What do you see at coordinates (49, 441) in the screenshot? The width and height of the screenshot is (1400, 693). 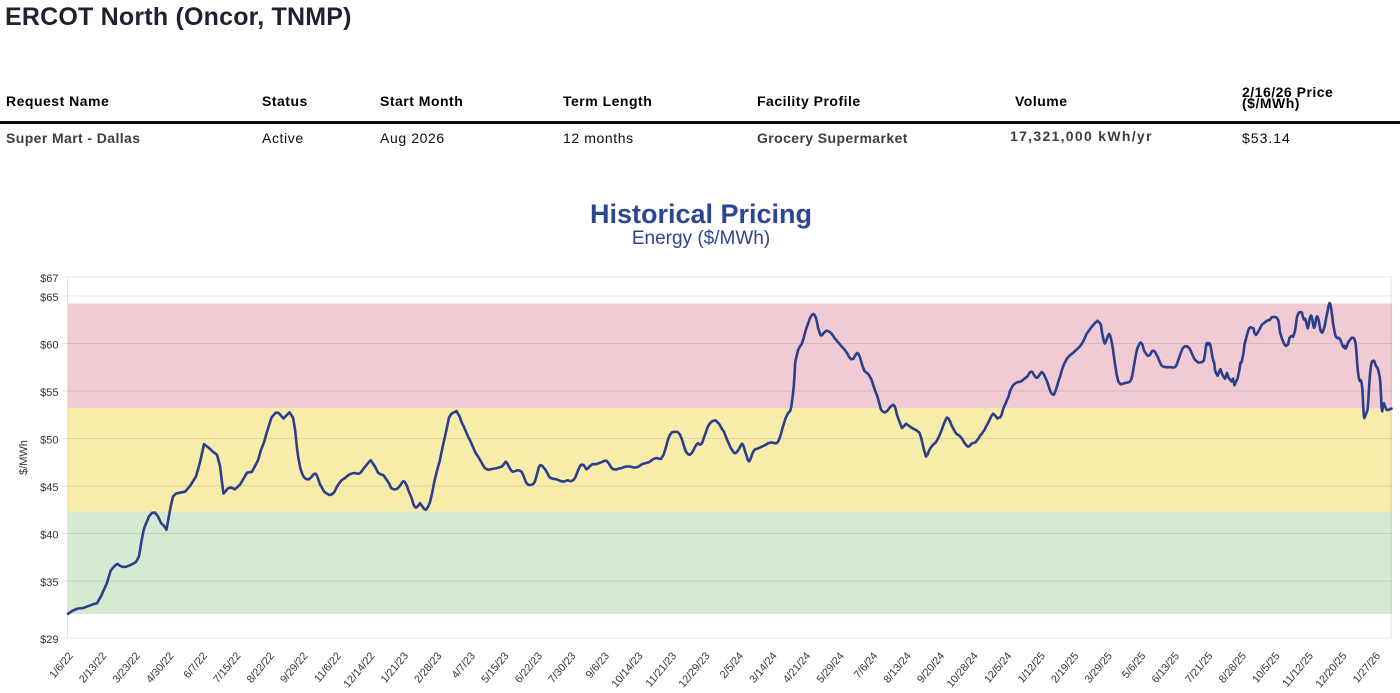 I see `svg-text: $50` at bounding box center [49, 441].